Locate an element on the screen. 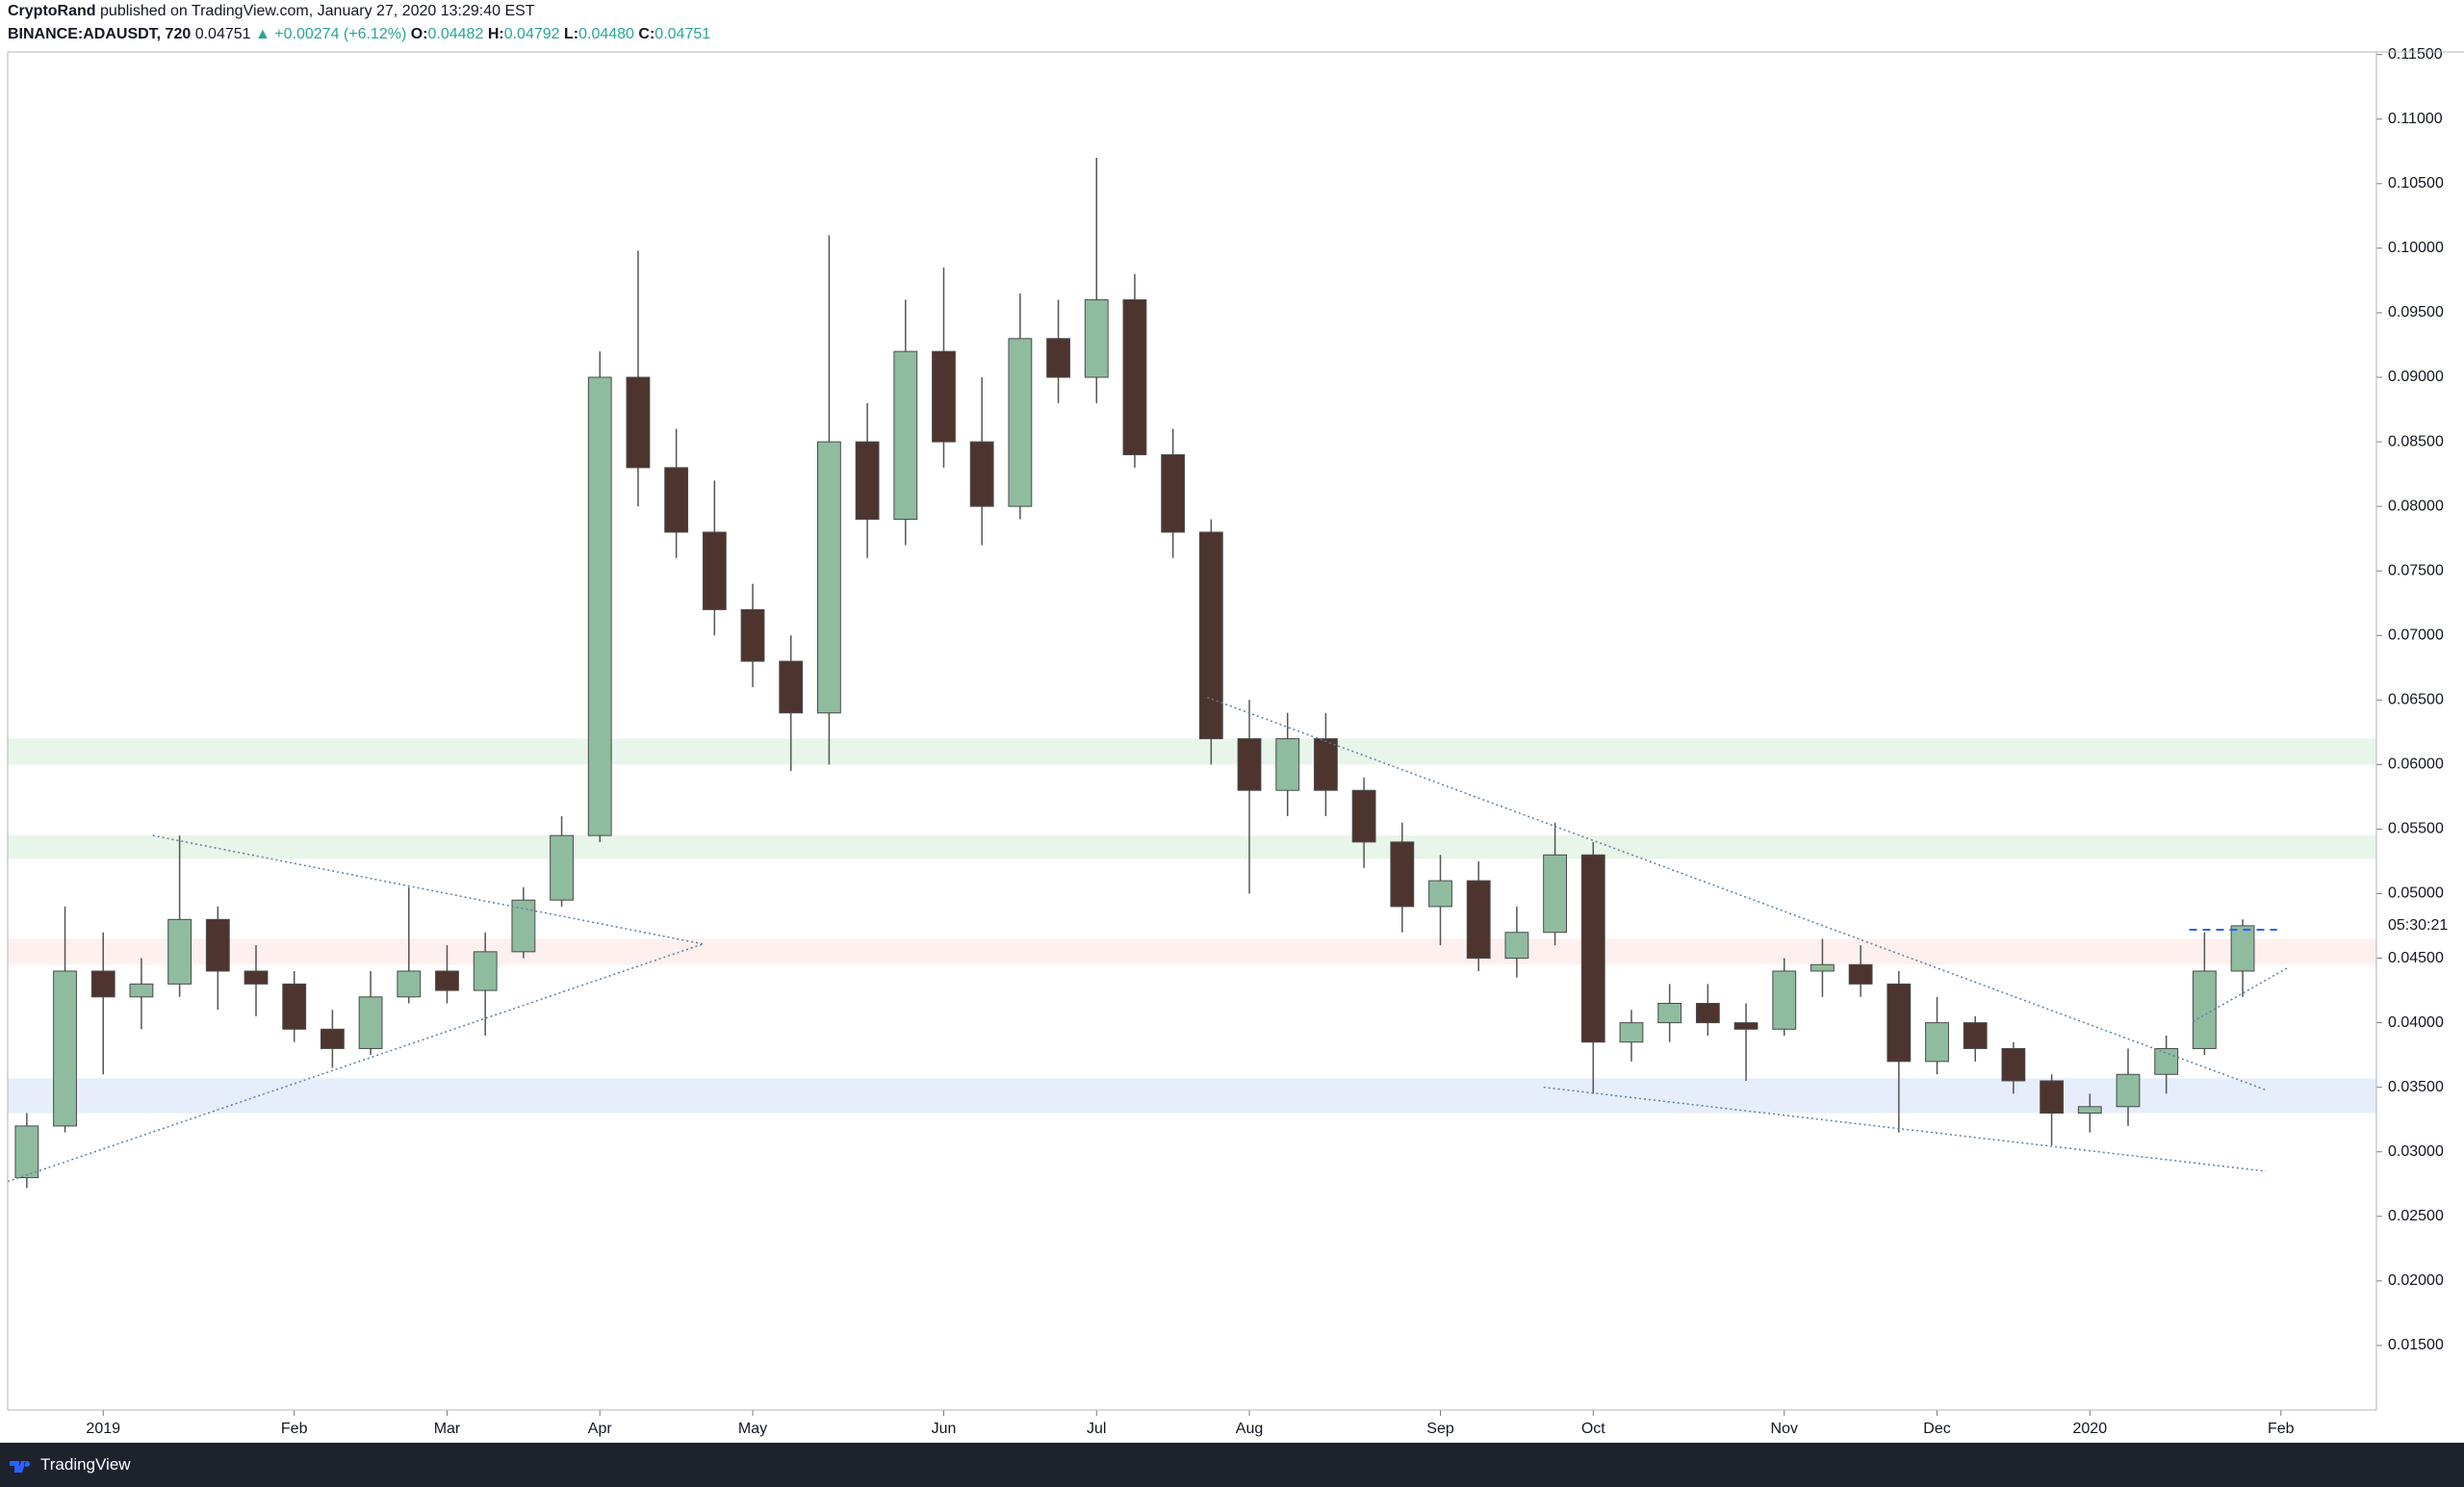 The width and height of the screenshot is (2464, 1487). h-label: H: is located at coordinates (495, 34).